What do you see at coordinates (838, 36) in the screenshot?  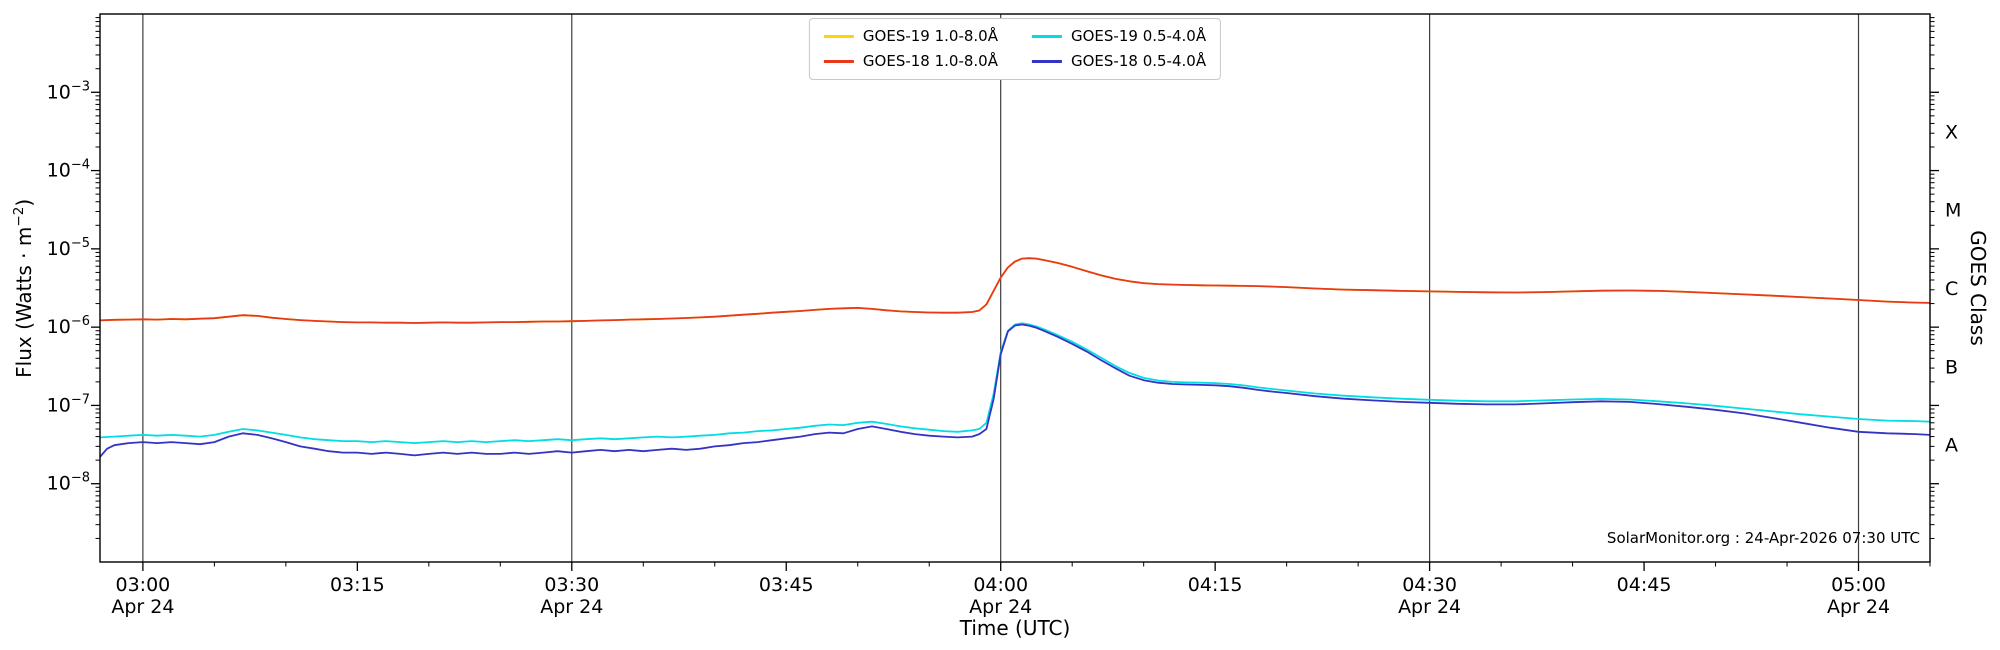 I see `legend-line-swatch-goes19-long` at bounding box center [838, 36].